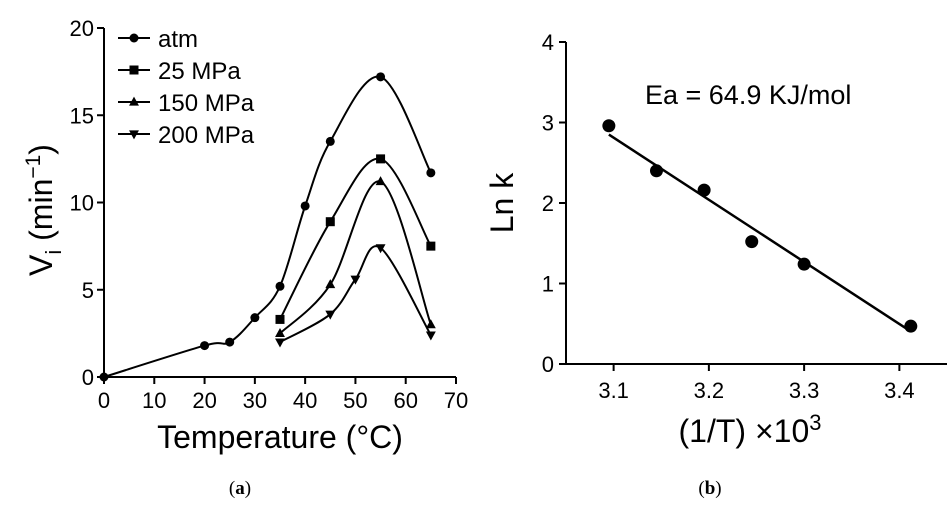 This screenshot has width=952, height=506. Describe the element at coordinates (154, 400) in the screenshot. I see `panel-a-x-tick-label: 10` at that location.